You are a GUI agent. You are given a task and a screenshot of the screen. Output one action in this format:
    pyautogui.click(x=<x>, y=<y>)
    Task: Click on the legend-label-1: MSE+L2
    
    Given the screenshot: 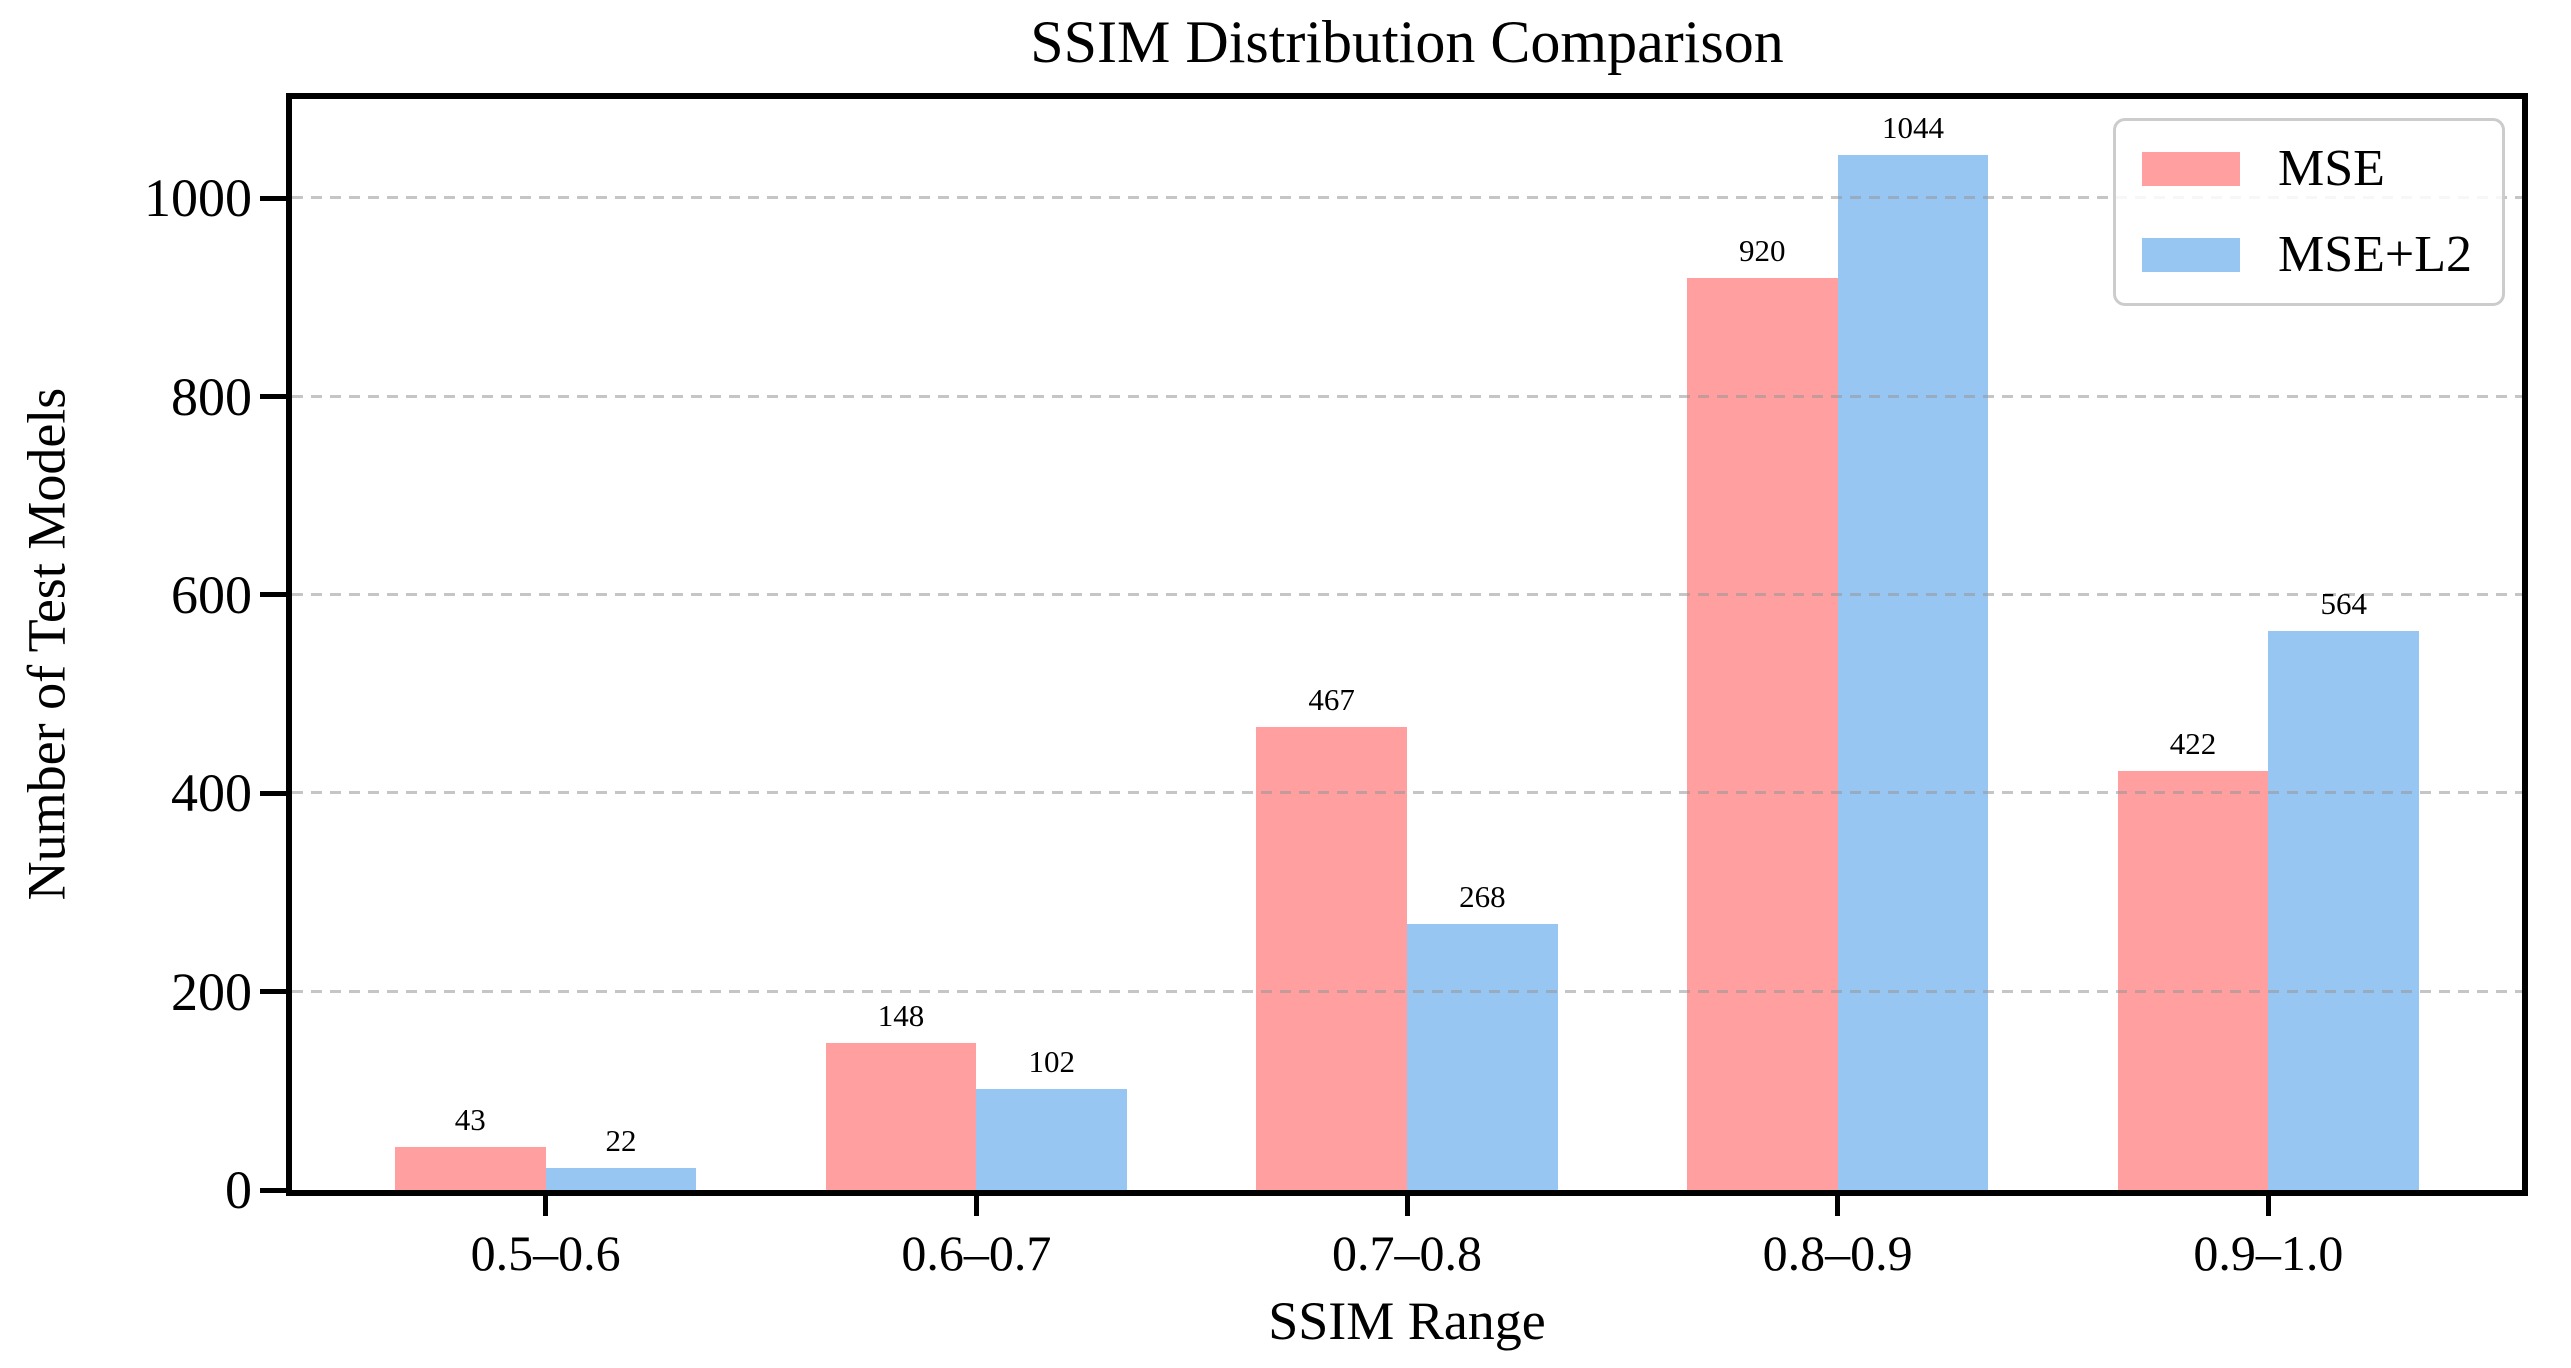 What is the action you would take?
    pyautogui.click(x=2374, y=254)
    